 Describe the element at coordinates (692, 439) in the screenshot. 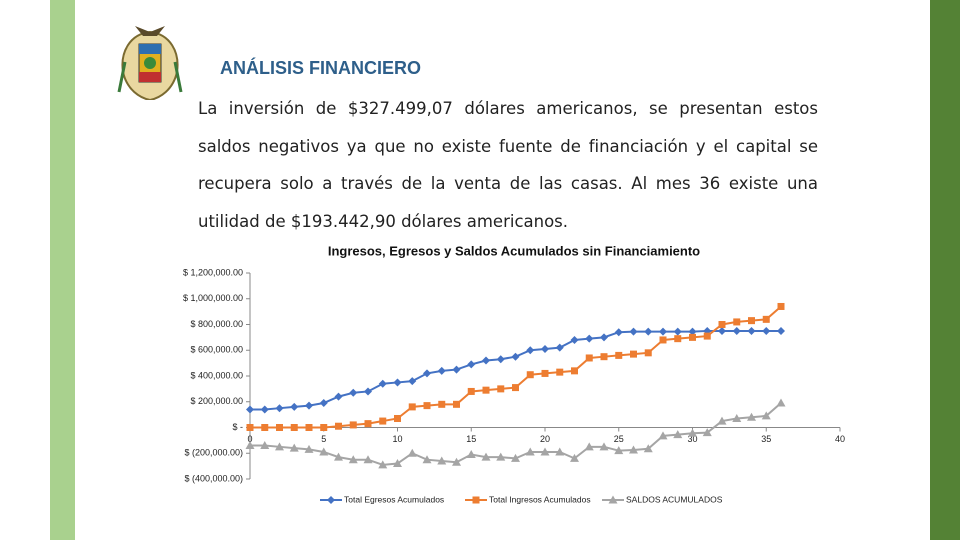

I see `x-tick-label: 30` at that location.